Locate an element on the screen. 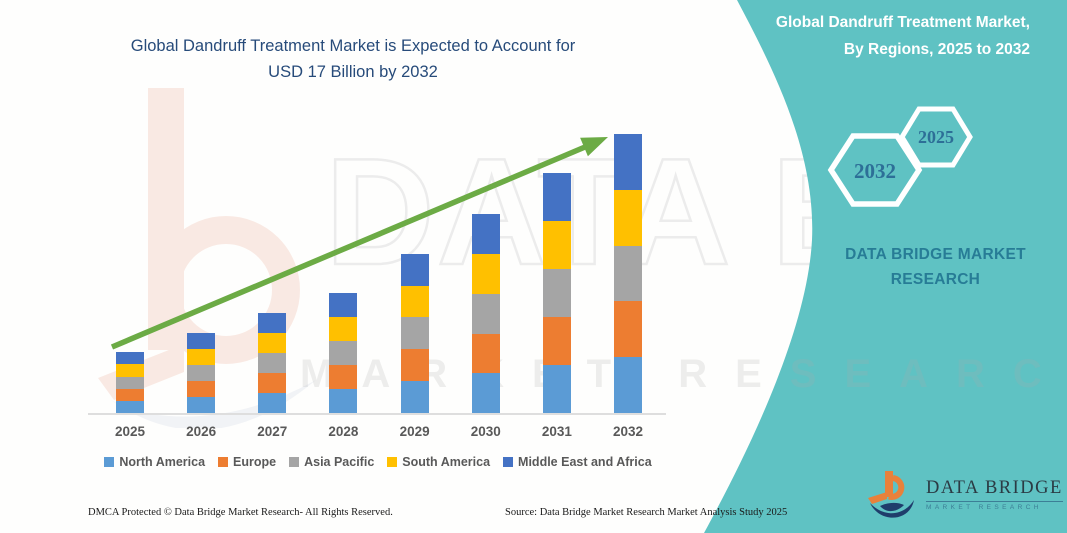 The height and width of the screenshot is (533, 1067). legend-item-middle-east-and-africa: Middle East and Africa is located at coordinates (577, 462).